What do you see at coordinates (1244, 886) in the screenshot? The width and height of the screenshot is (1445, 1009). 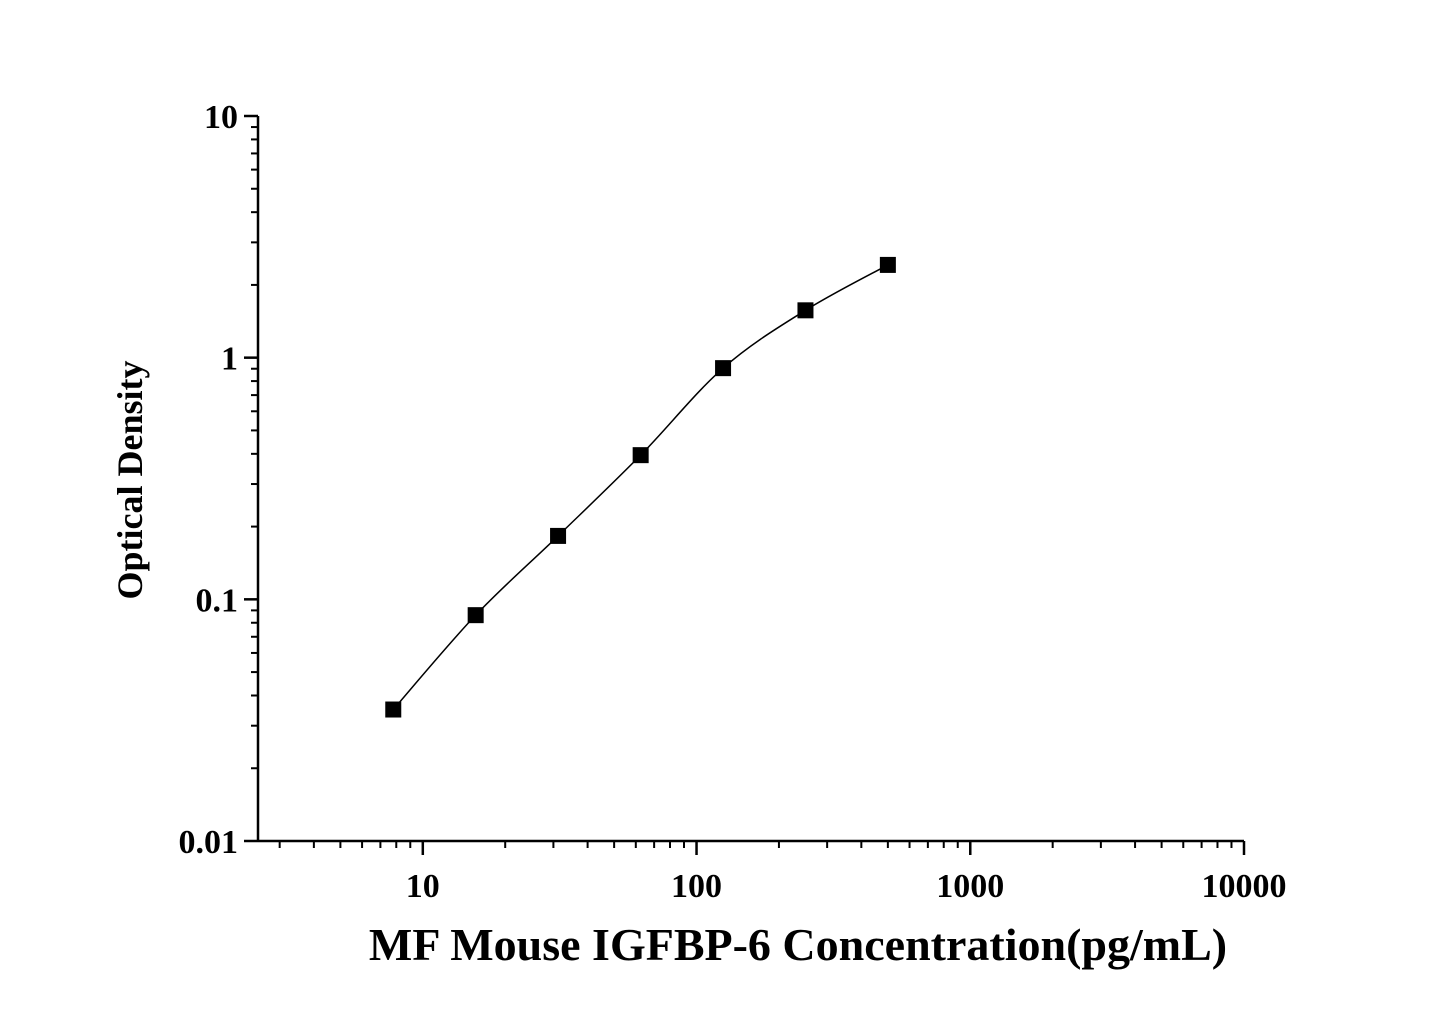 I see `x-tick-label: 10000` at bounding box center [1244, 886].